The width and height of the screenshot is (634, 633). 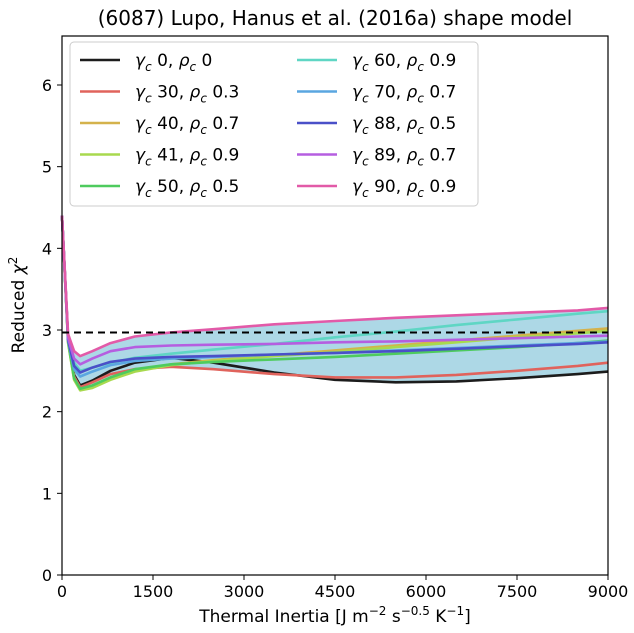 I want to click on x-tick-label: 0, so click(x=62, y=591).